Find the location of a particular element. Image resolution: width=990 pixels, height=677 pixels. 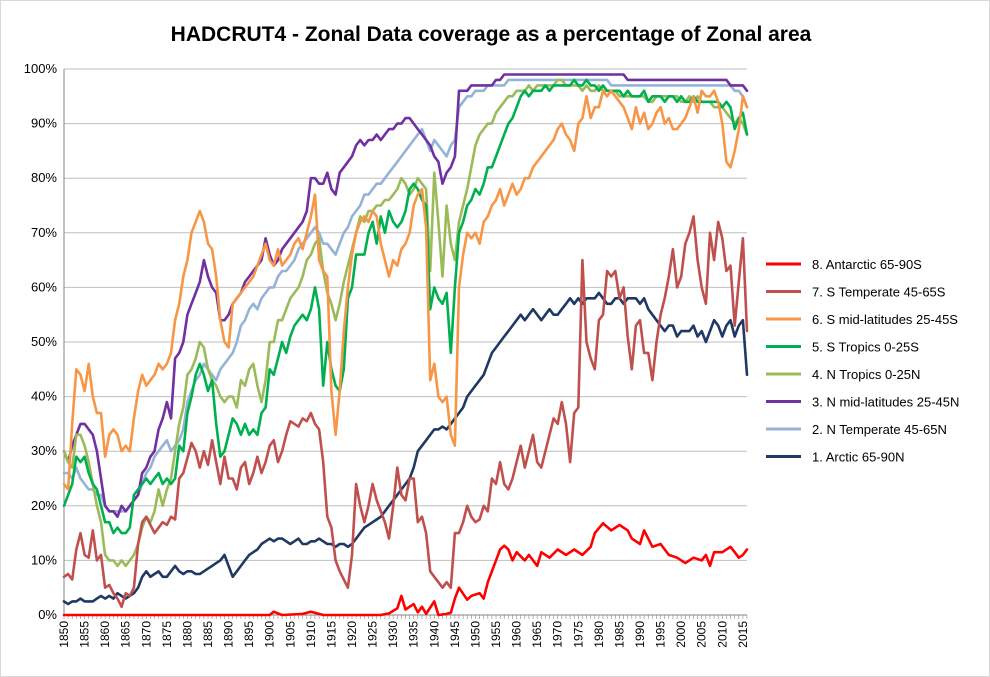

y-tick-label: 30% is located at coordinates (44, 450).